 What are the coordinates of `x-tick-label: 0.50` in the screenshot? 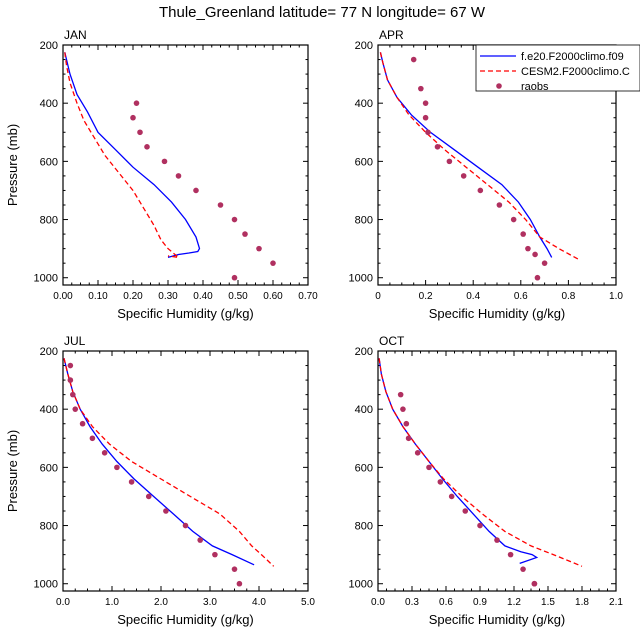 It's located at (238, 296).